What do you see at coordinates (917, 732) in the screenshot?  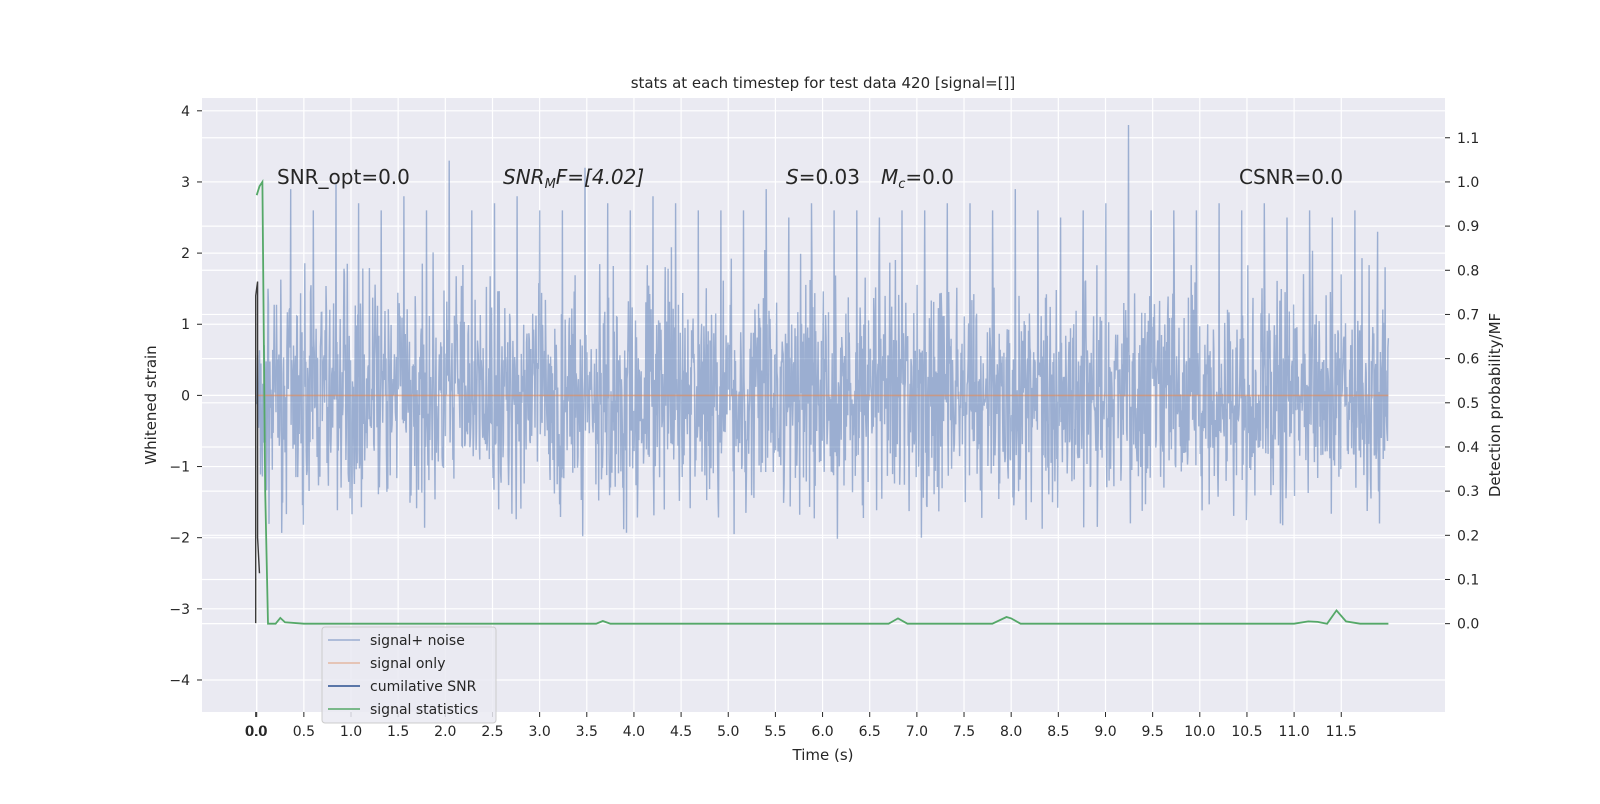 I see `x-tick-label: 7.0` at bounding box center [917, 732].